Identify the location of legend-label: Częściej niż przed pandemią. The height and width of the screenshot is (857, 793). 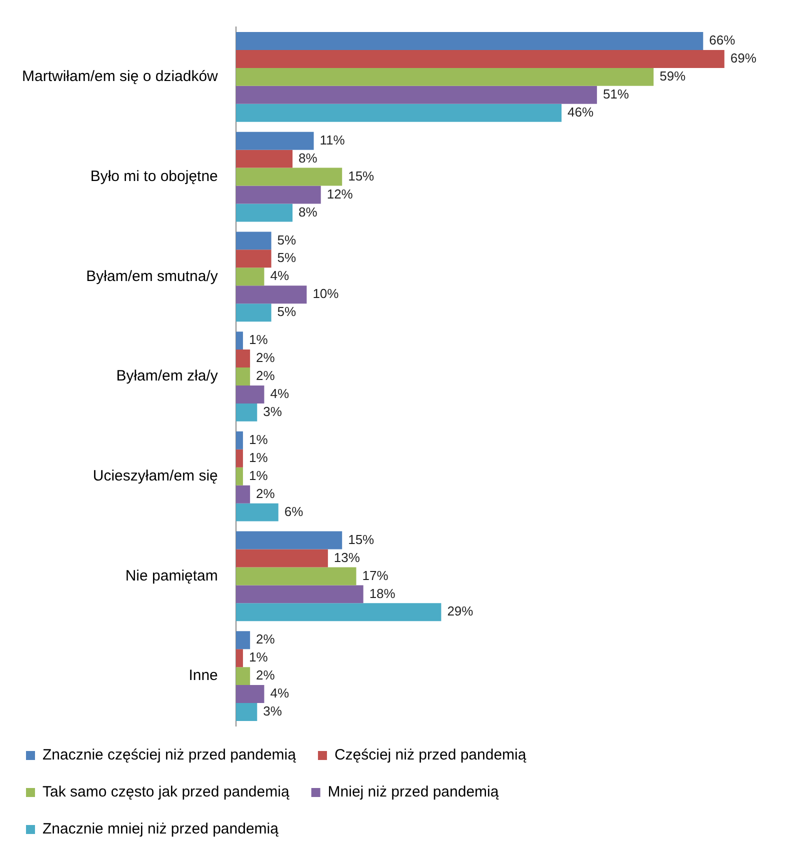
(430, 755).